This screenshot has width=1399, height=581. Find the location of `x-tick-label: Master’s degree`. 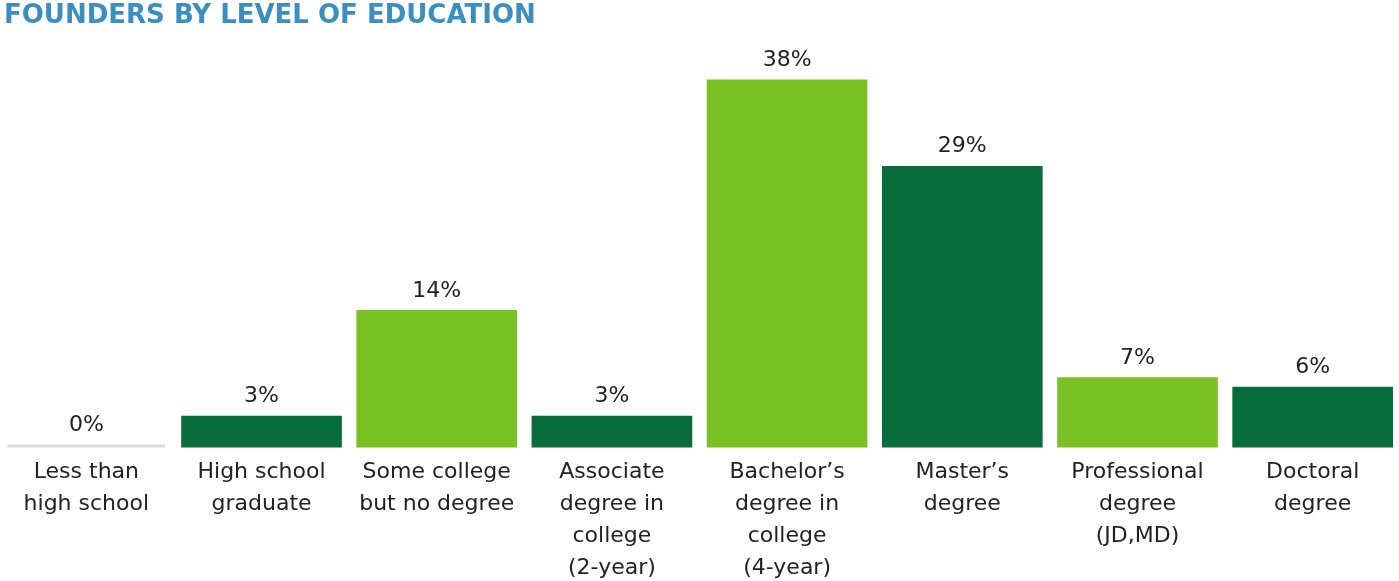

x-tick-label: Master’s degree is located at coordinates (962, 486).